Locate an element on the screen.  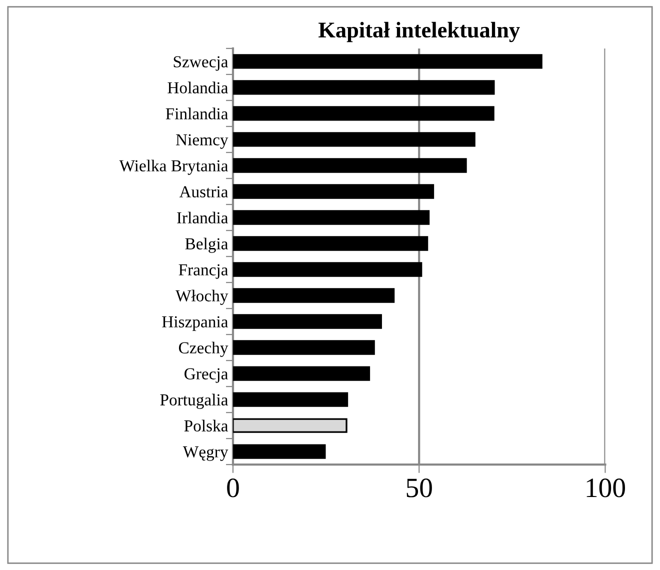
y-tick-label: Hiszpania is located at coordinates (195, 323).